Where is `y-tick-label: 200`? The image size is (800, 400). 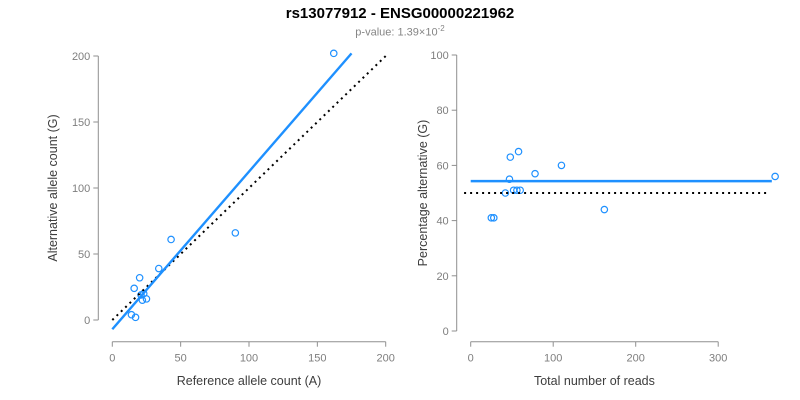
y-tick-label: 200 is located at coordinates (81, 57).